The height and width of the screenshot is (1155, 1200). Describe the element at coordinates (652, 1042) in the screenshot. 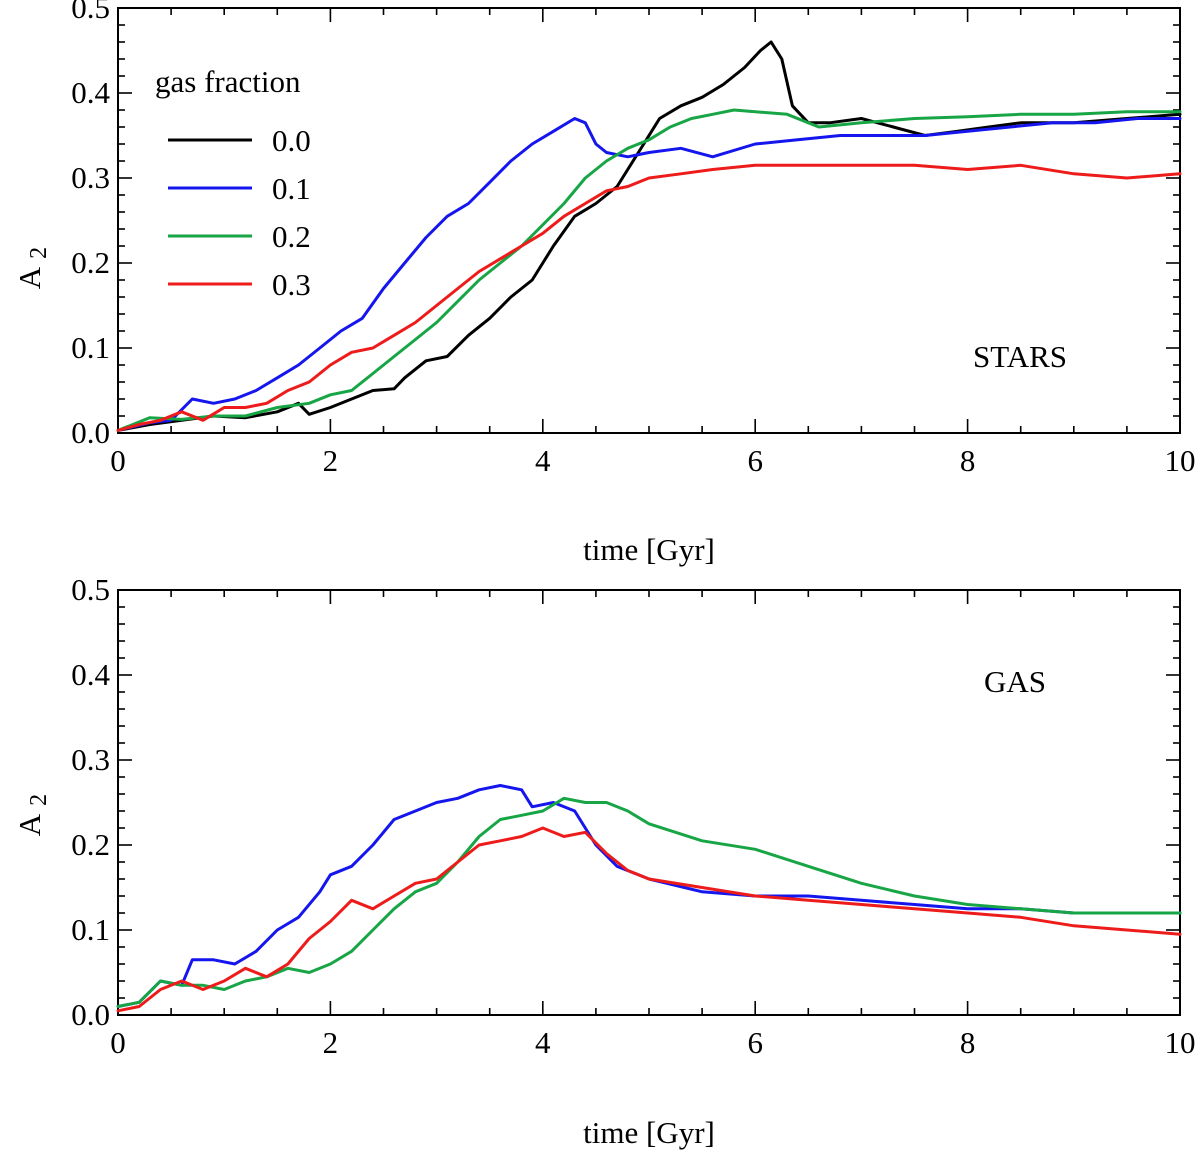

I see `gas-x-tick-labels: 0 2 4 6 8 10` at that location.